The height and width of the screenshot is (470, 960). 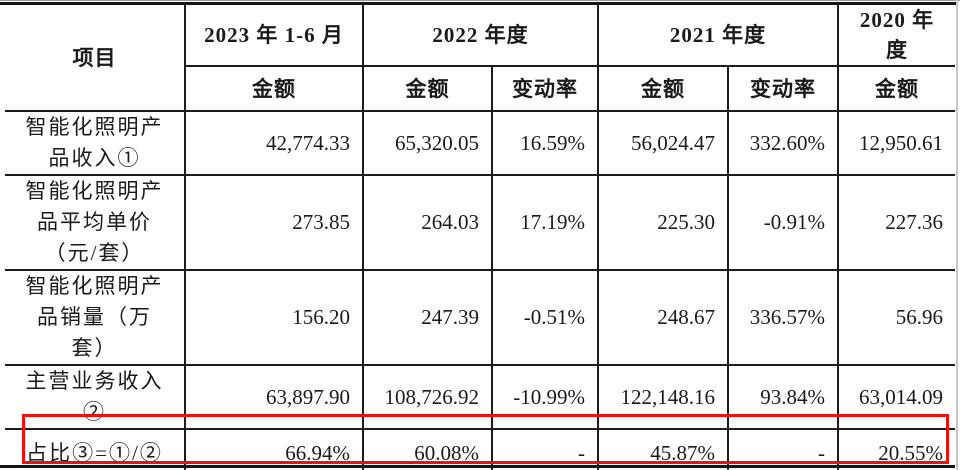 I want to click on cell: -10.99%, so click(x=545, y=397).